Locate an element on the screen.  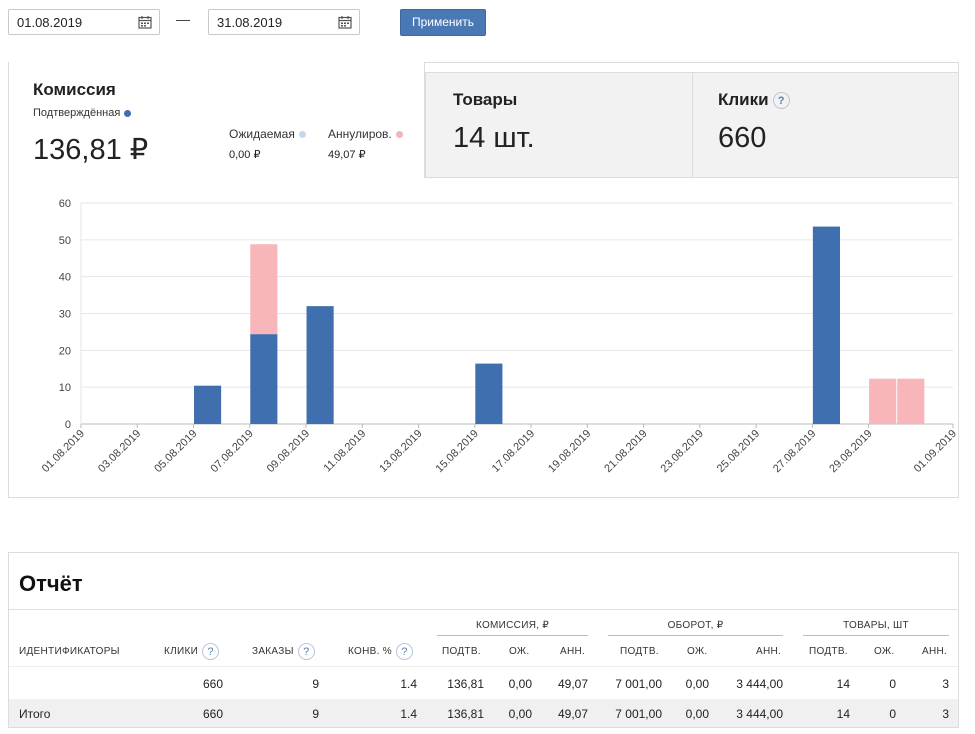
header-conversion: КОНВ. %? is located at coordinates (380, 651).